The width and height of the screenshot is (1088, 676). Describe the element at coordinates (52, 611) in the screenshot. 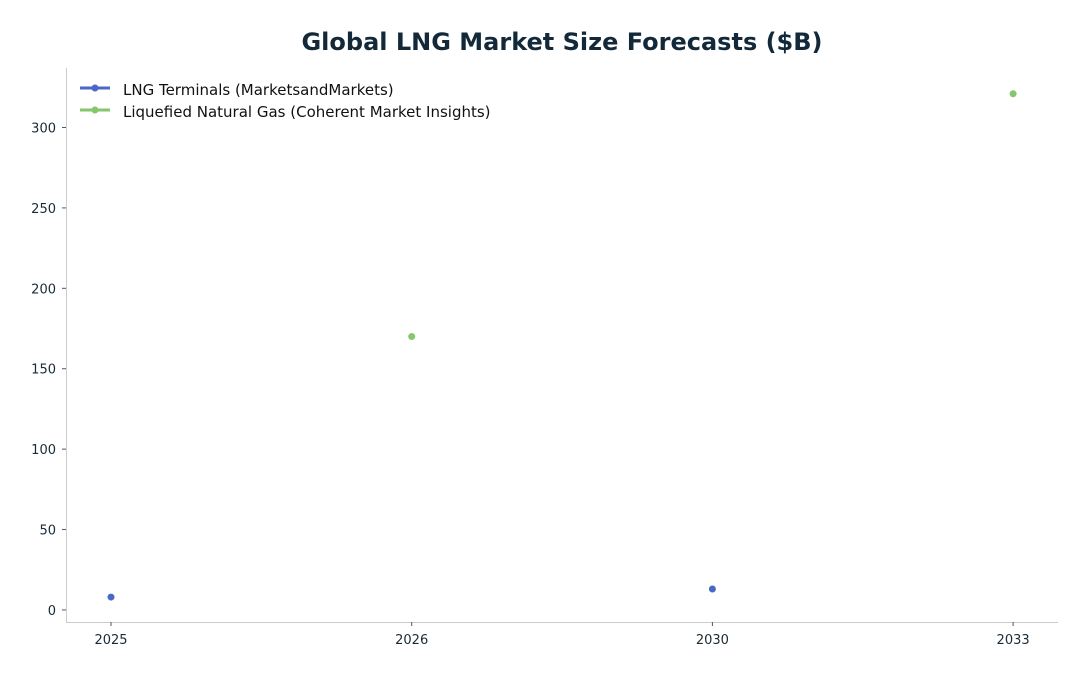

I see `y-tick-label: 0` at that location.